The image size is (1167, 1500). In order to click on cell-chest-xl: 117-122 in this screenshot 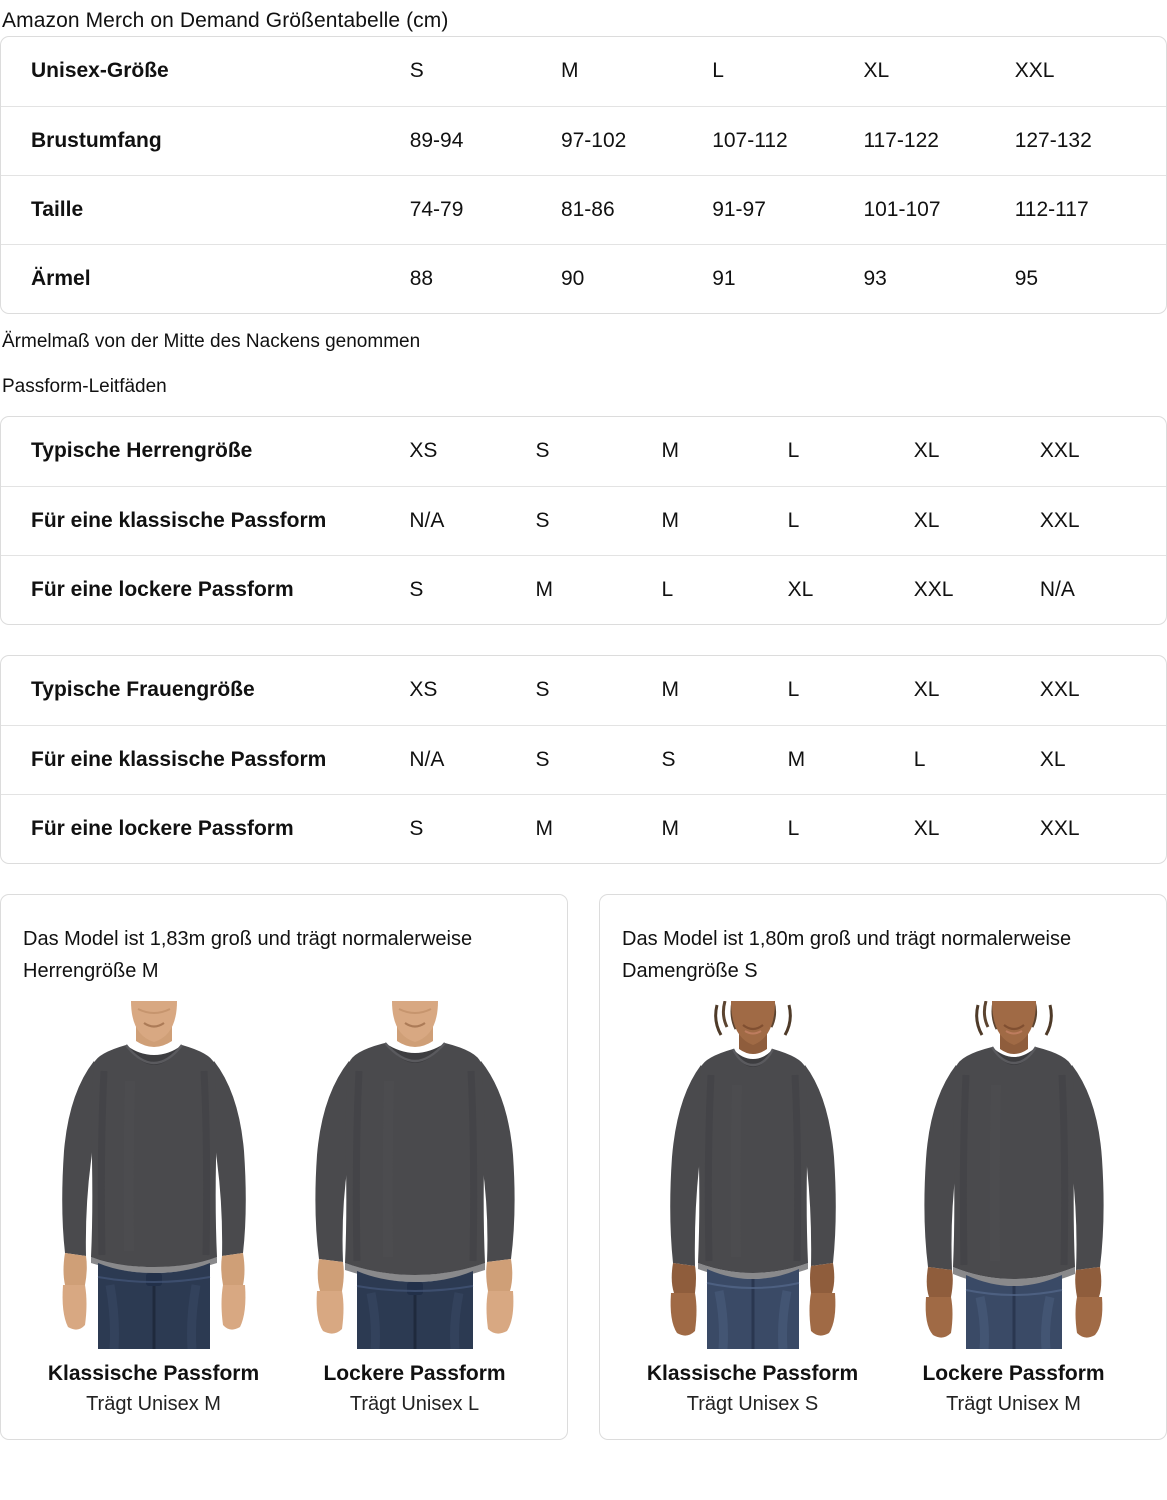, I will do `click(939, 140)`.